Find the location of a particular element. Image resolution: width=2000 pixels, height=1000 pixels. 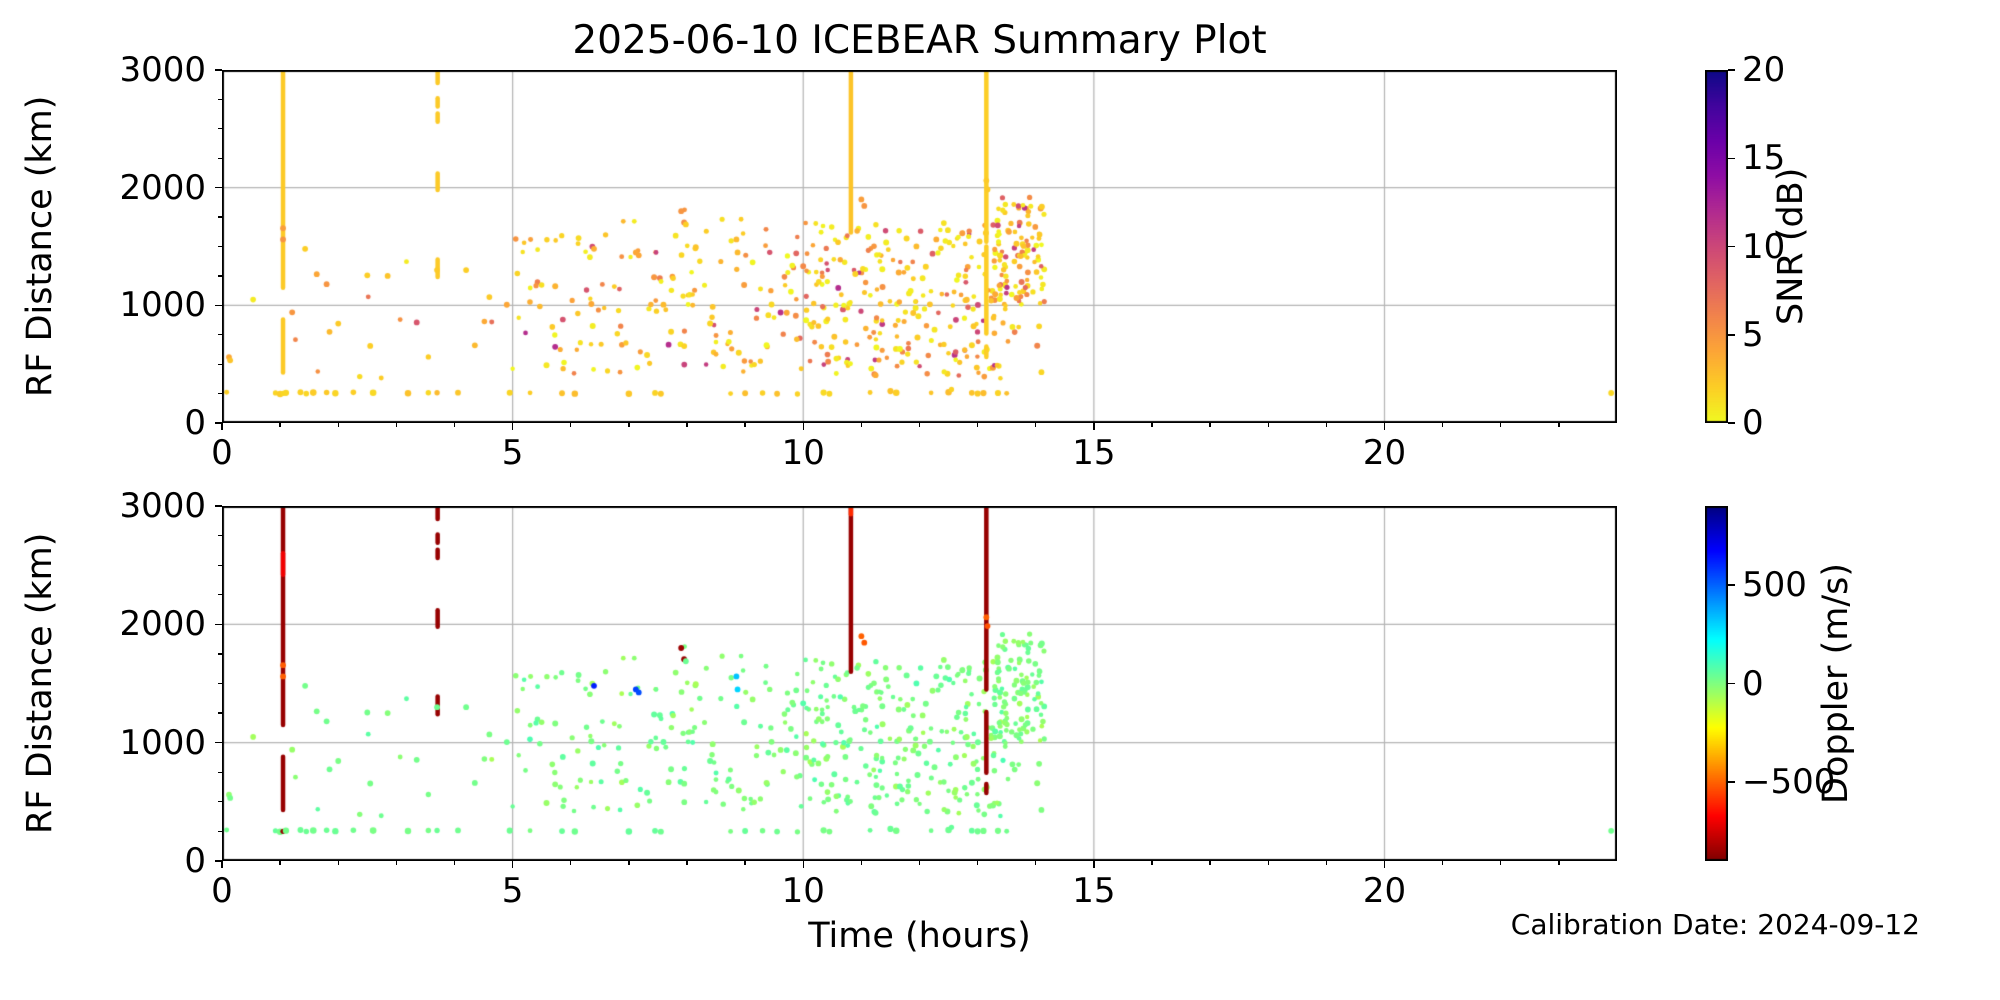

x-tick-label: 0 is located at coordinates (222, 891).